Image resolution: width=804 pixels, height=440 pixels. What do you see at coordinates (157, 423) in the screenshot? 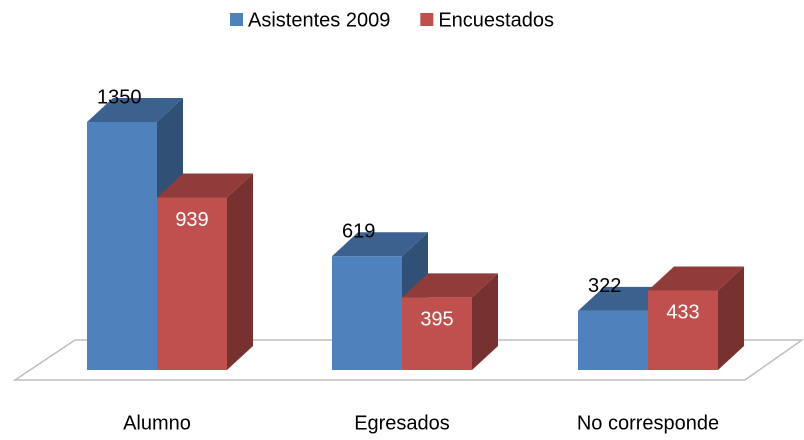
I see `x-tick-label: Alumno` at bounding box center [157, 423].